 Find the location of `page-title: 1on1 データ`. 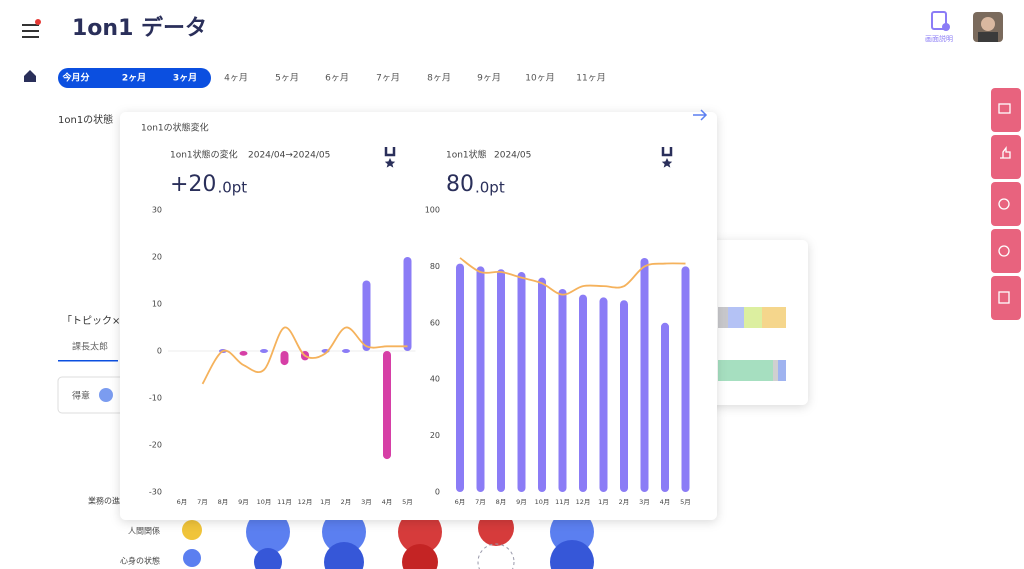

page-title: 1on1 データ is located at coordinates (139, 28).